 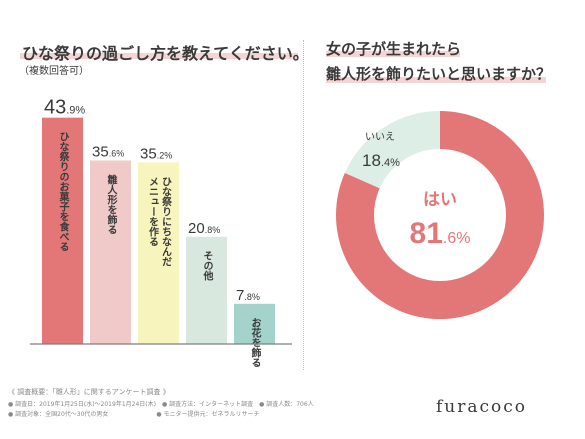 I want to click on bar-value-label-2: 35.6%, so click(x=108, y=151).